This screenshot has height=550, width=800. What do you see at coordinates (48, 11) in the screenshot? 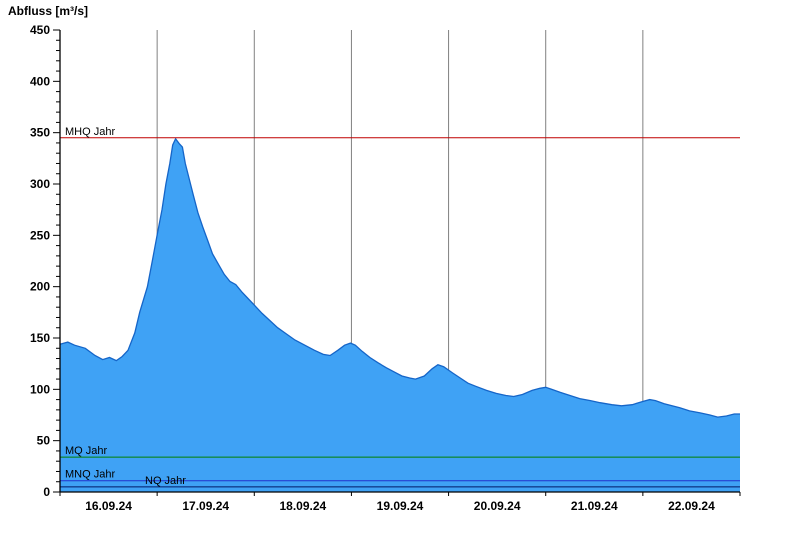
I see `chart-title: Abfluss [m³/s]` at bounding box center [48, 11].